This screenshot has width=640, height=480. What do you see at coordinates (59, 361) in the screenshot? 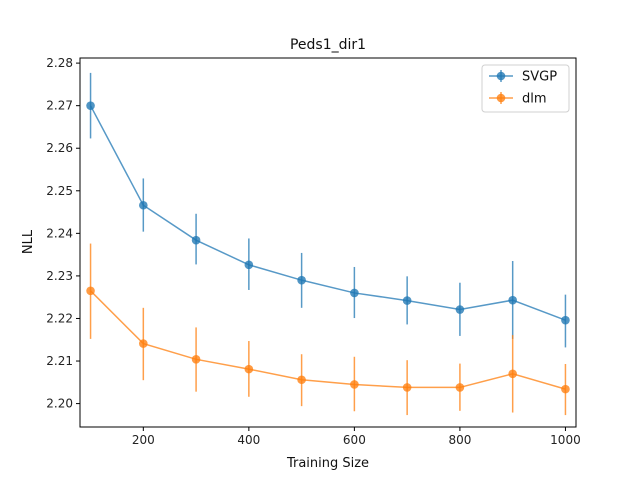
I see `y-tick-label: 2.21` at bounding box center [59, 361].